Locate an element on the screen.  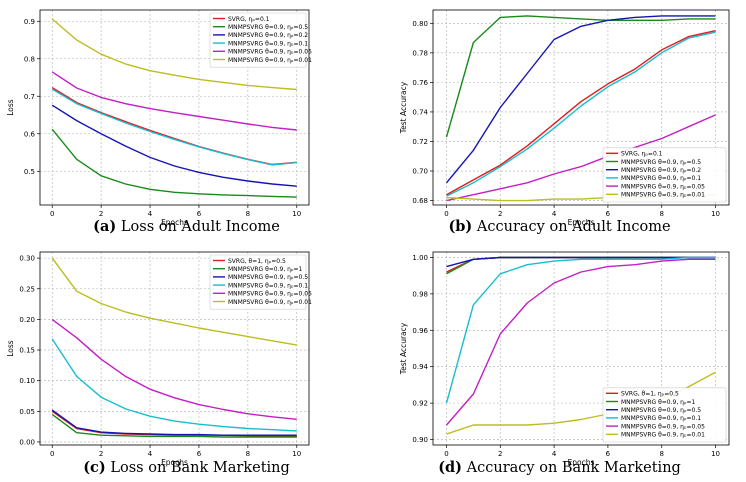
y-tick-label: 0.98 is located at coordinates (420, 294).